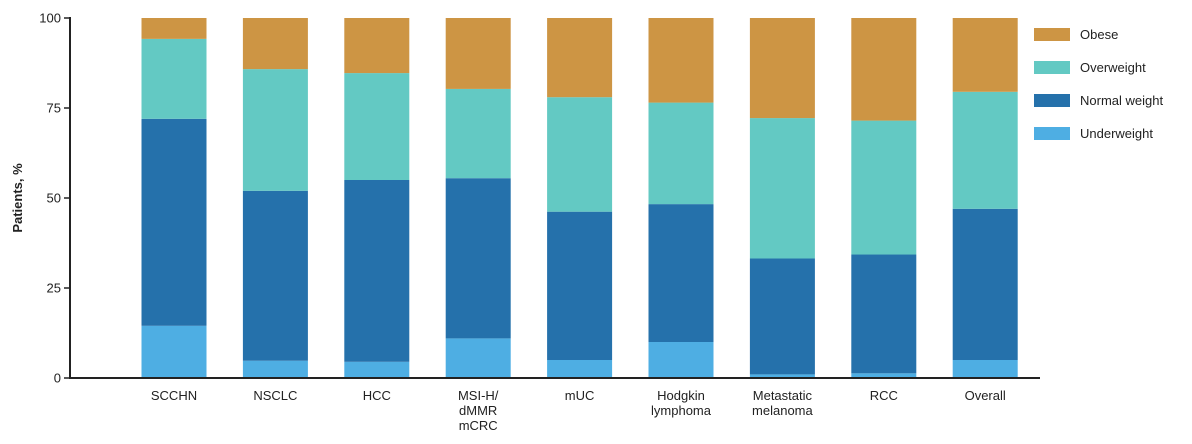 The image size is (1192, 444). I want to click on x-tick-label-1: NSCLC, so click(275, 395).